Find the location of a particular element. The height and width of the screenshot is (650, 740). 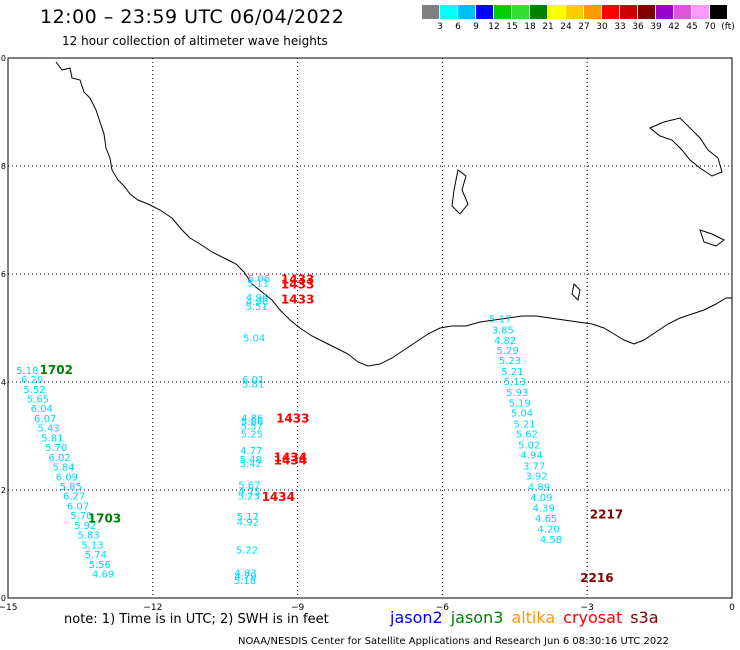

satellite-altika: altika is located at coordinates (533, 617).